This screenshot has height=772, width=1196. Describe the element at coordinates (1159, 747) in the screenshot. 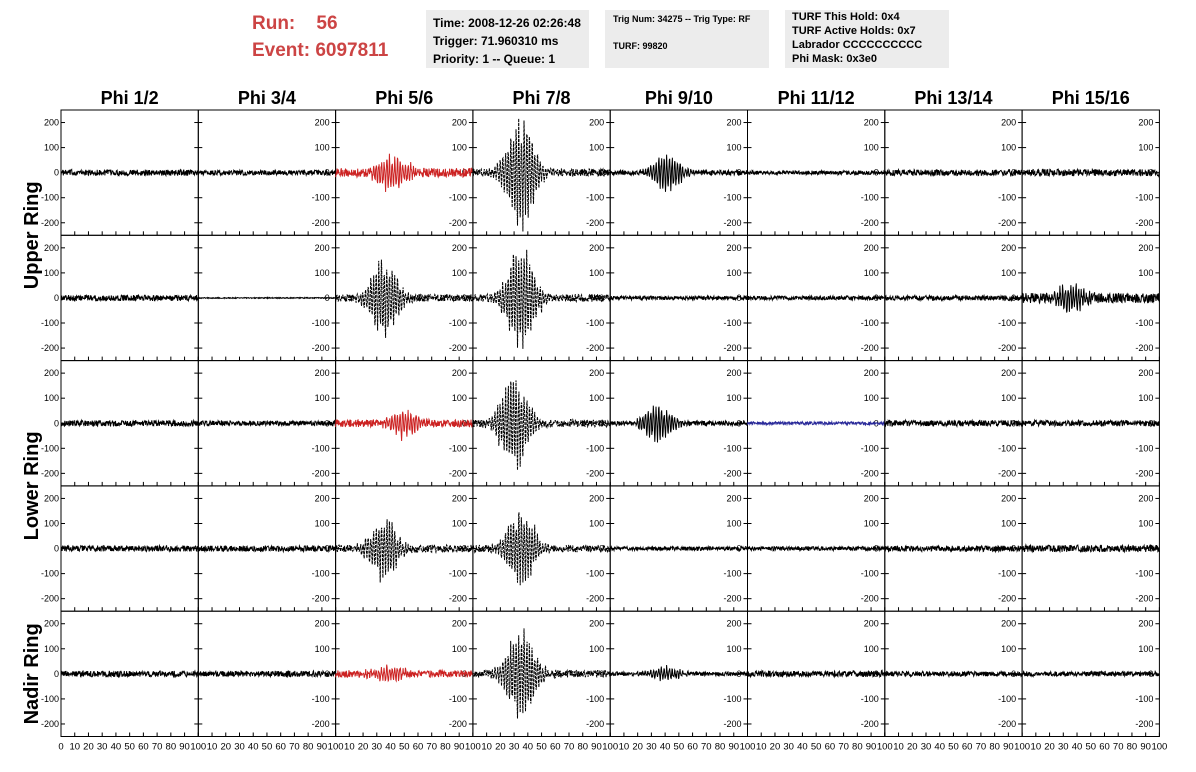

I see `x-tick-label: 100` at that location.